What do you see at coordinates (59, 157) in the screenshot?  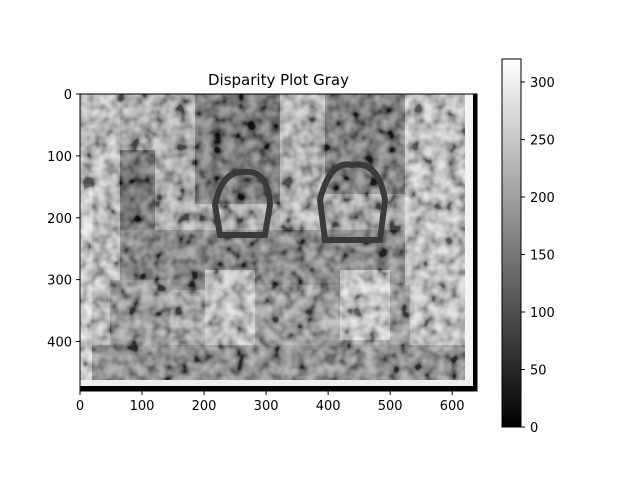 I see `y-tick-label: 100` at bounding box center [59, 157].